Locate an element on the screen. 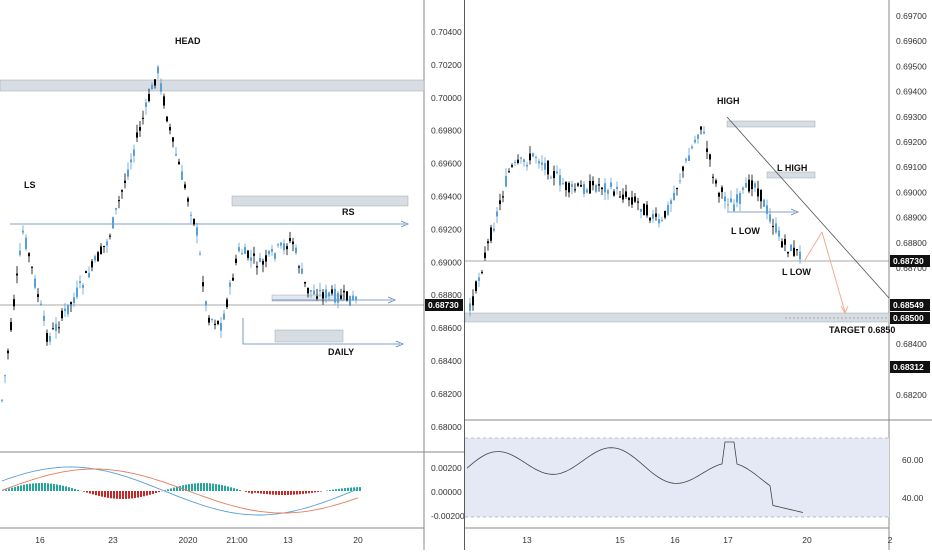 This screenshot has height=555, width=932. right-price-axis-label: 0.69000 is located at coordinates (911, 192).